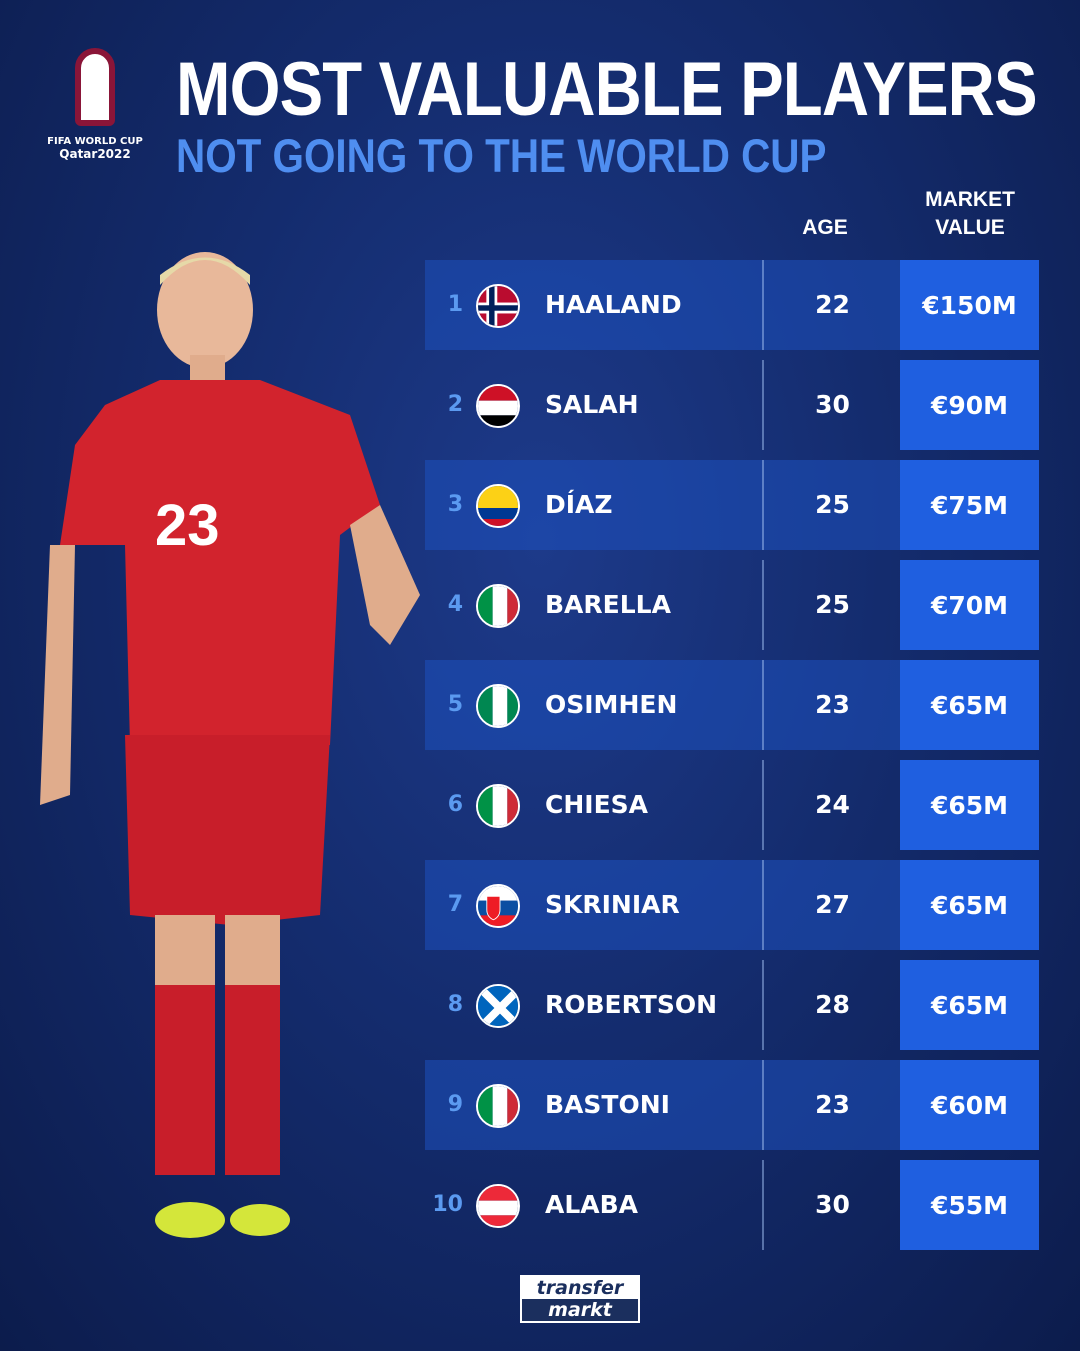 The height and width of the screenshot is (1351, 1080). I want to click on table-row: 10 ALABA 30 €55M, so click(732, 1205).